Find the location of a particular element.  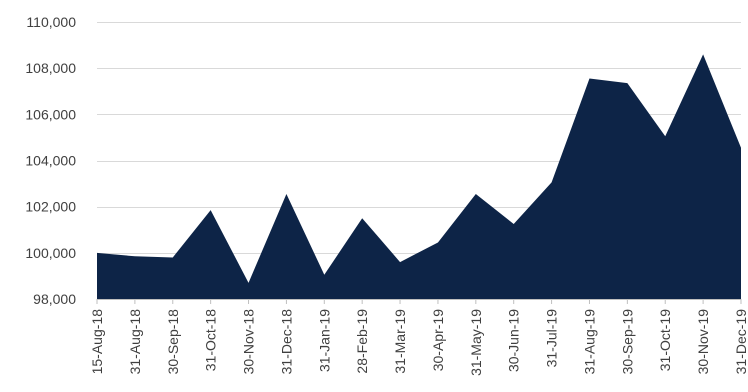

y-tick-label: 104,000 is located at coordinates (50, 161).